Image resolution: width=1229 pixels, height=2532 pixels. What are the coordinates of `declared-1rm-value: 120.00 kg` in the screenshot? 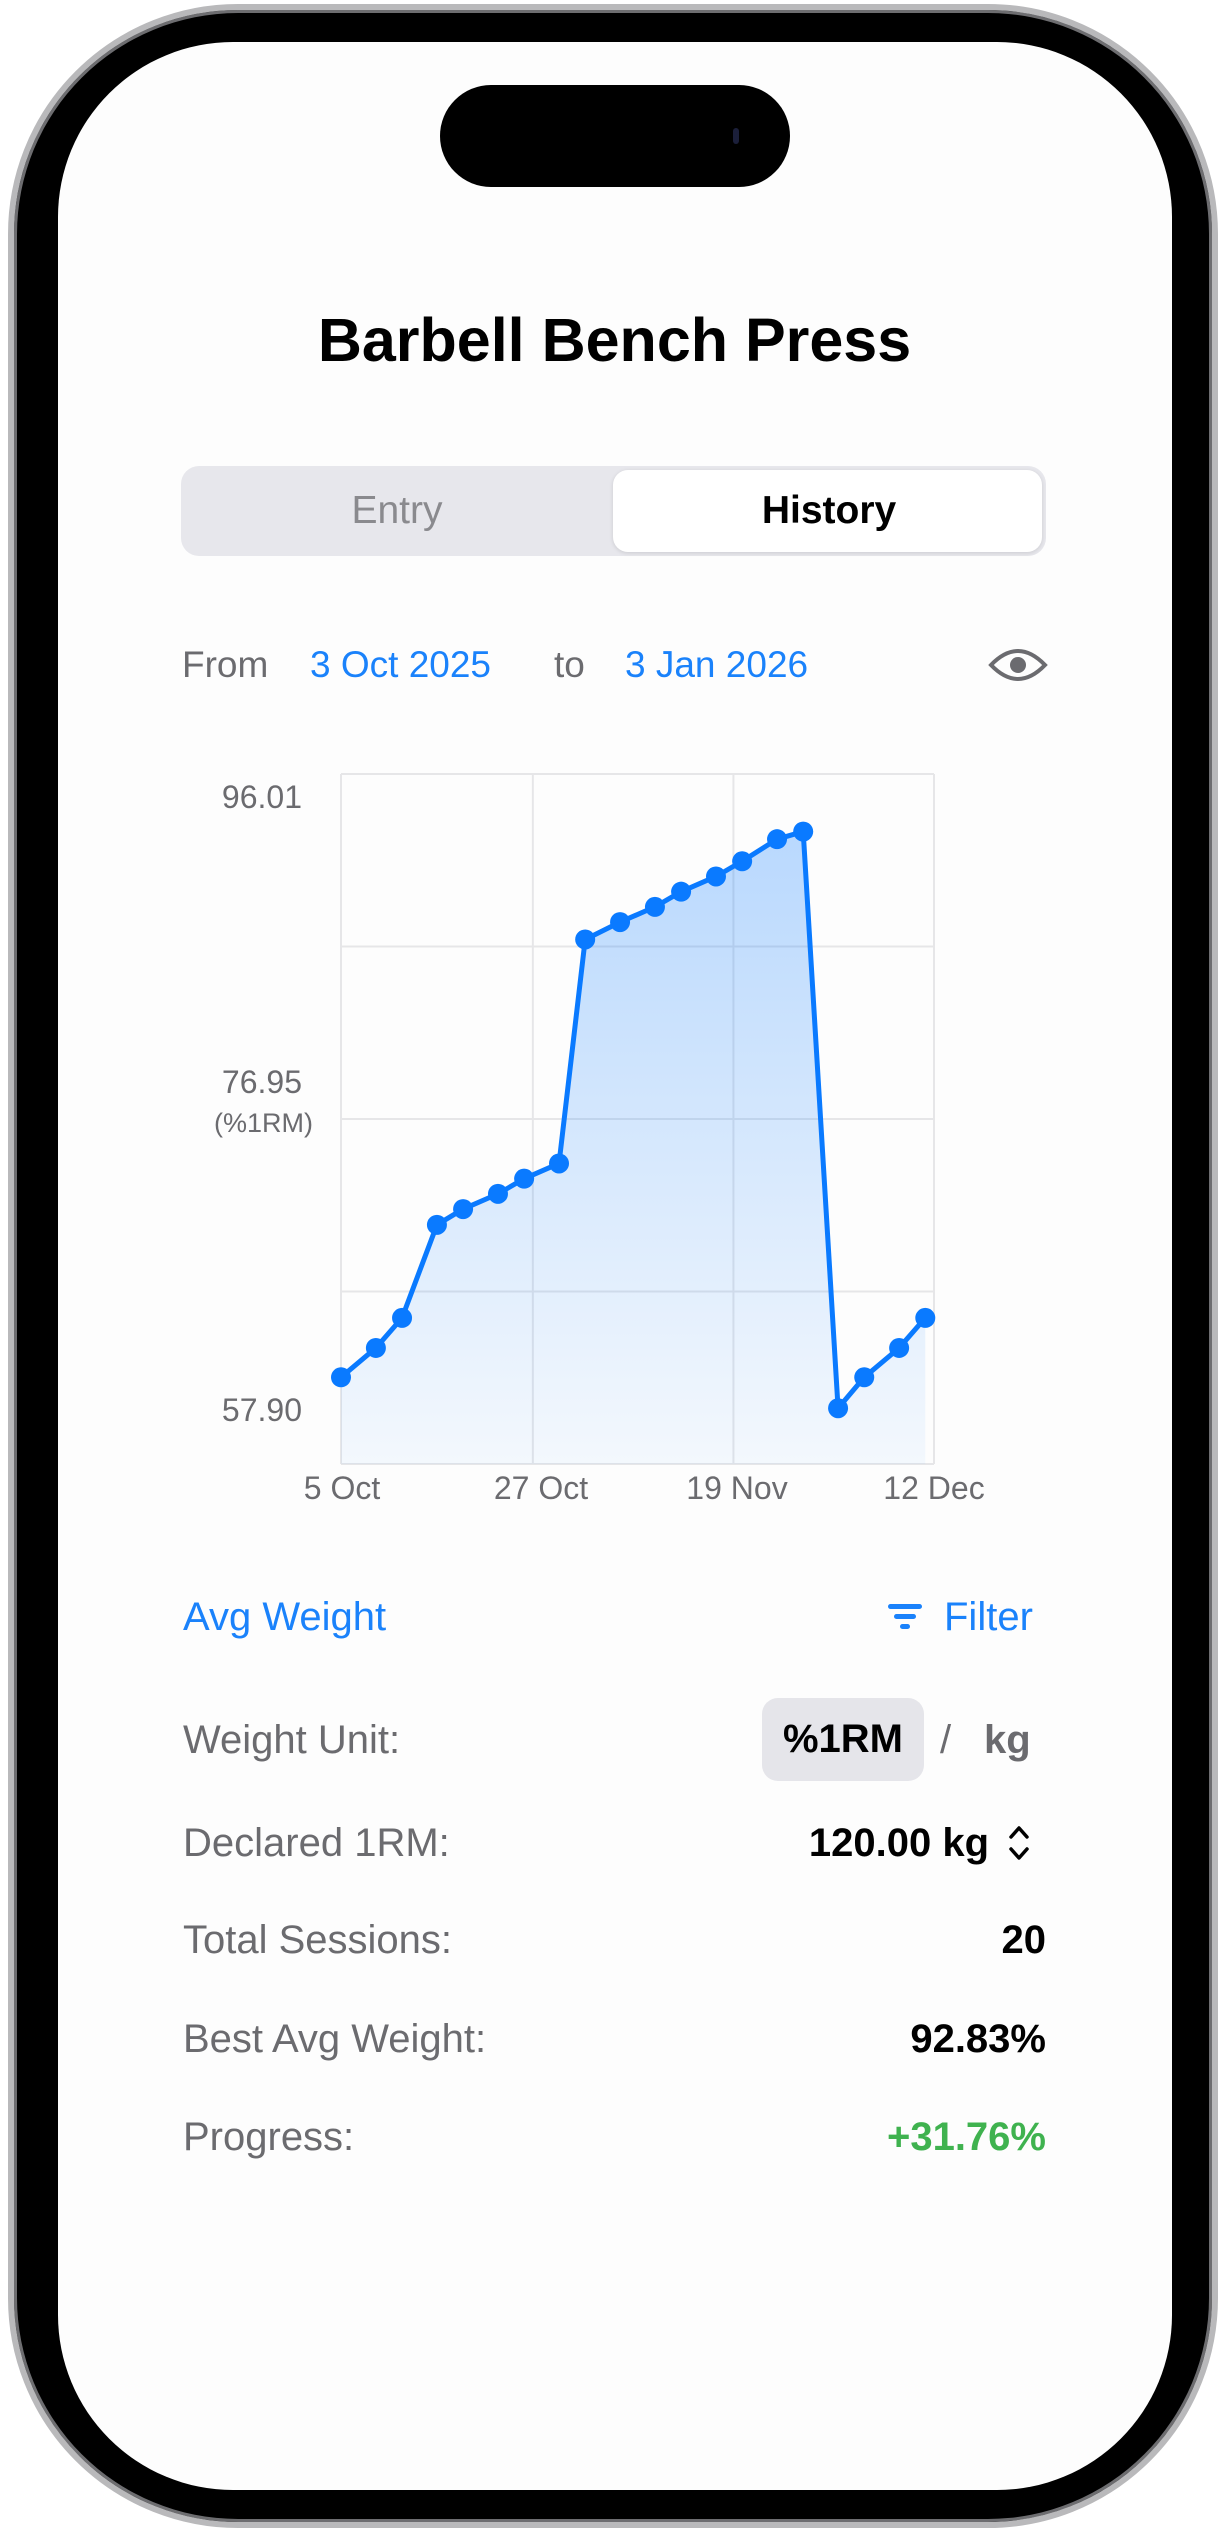 It's located at (898, 1843).